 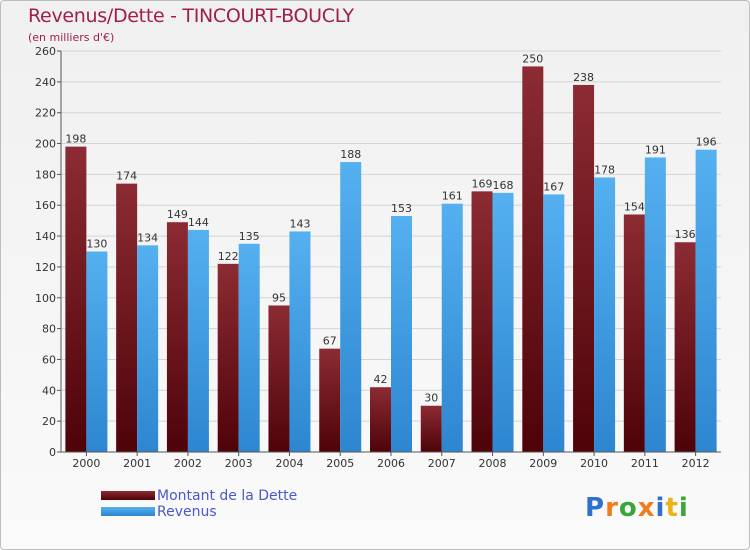 I want to click on y-tick-label: 200, so click(x=45, y=144).